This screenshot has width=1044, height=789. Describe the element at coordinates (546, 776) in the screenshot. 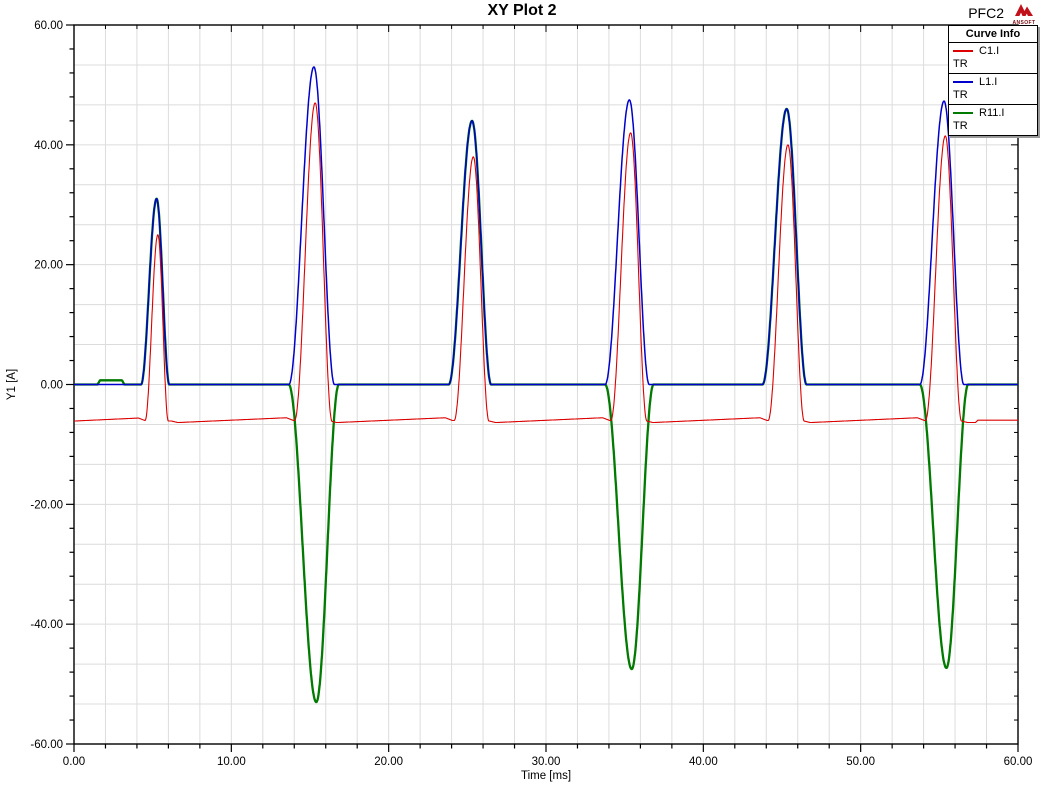

I see `x-axis-title: Time [ms]` at that location.